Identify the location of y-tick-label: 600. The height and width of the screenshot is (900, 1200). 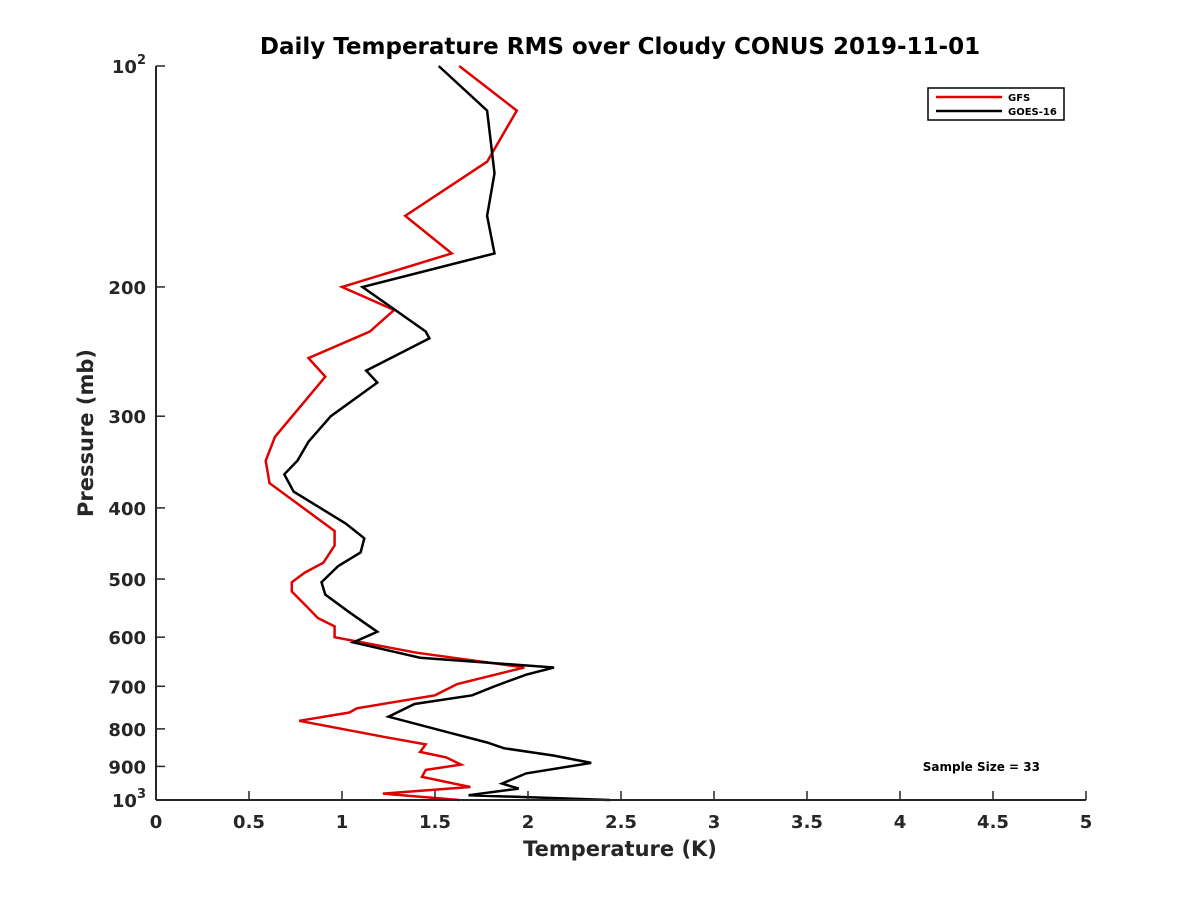
(127, 638).